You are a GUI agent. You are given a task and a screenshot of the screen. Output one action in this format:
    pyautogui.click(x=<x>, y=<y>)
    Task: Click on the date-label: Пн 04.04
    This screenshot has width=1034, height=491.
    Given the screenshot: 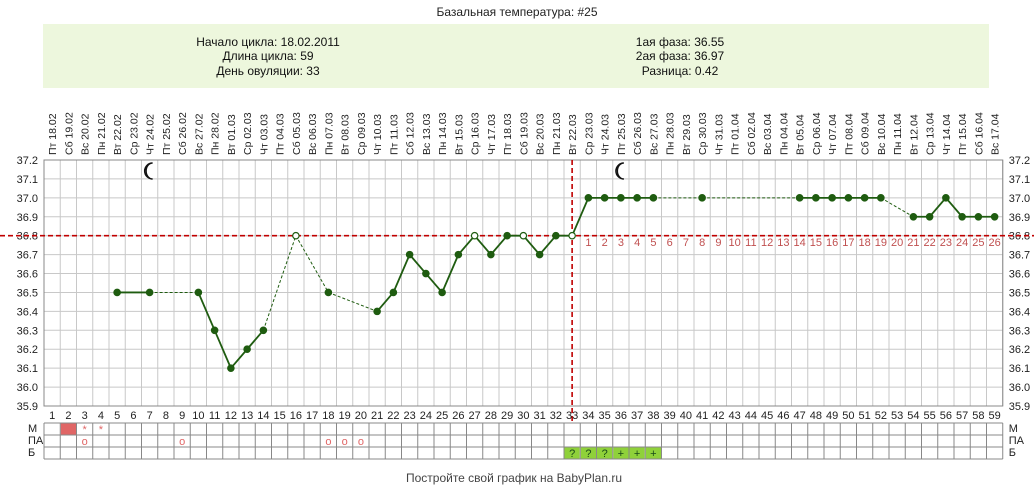 What is the action you would take?
    pyautogui.click(x=784, y=133)
    